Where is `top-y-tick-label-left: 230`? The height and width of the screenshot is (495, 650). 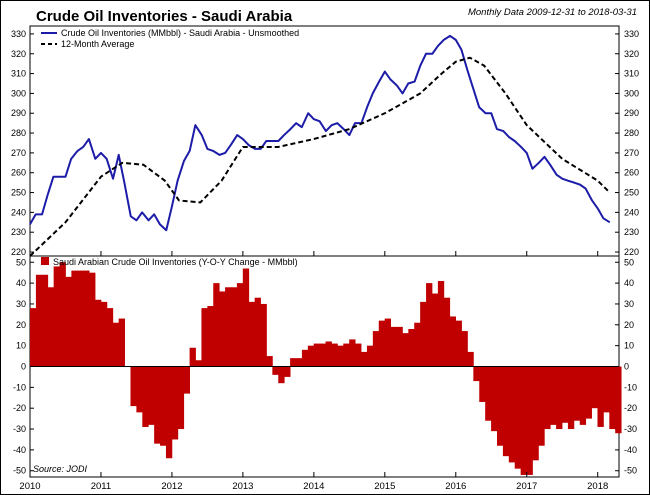
top-y-tick-label-left: 230 is located at coordinates (18, 232).